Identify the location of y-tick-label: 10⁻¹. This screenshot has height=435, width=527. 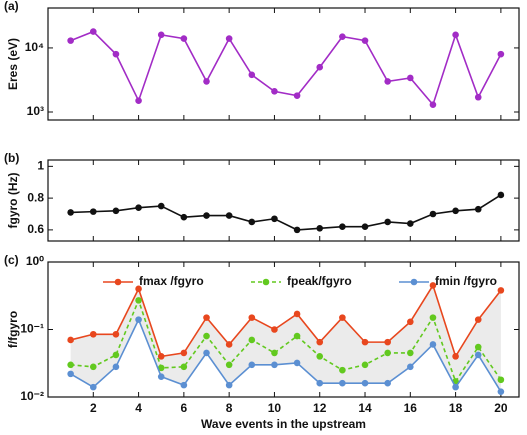
(32, 329).